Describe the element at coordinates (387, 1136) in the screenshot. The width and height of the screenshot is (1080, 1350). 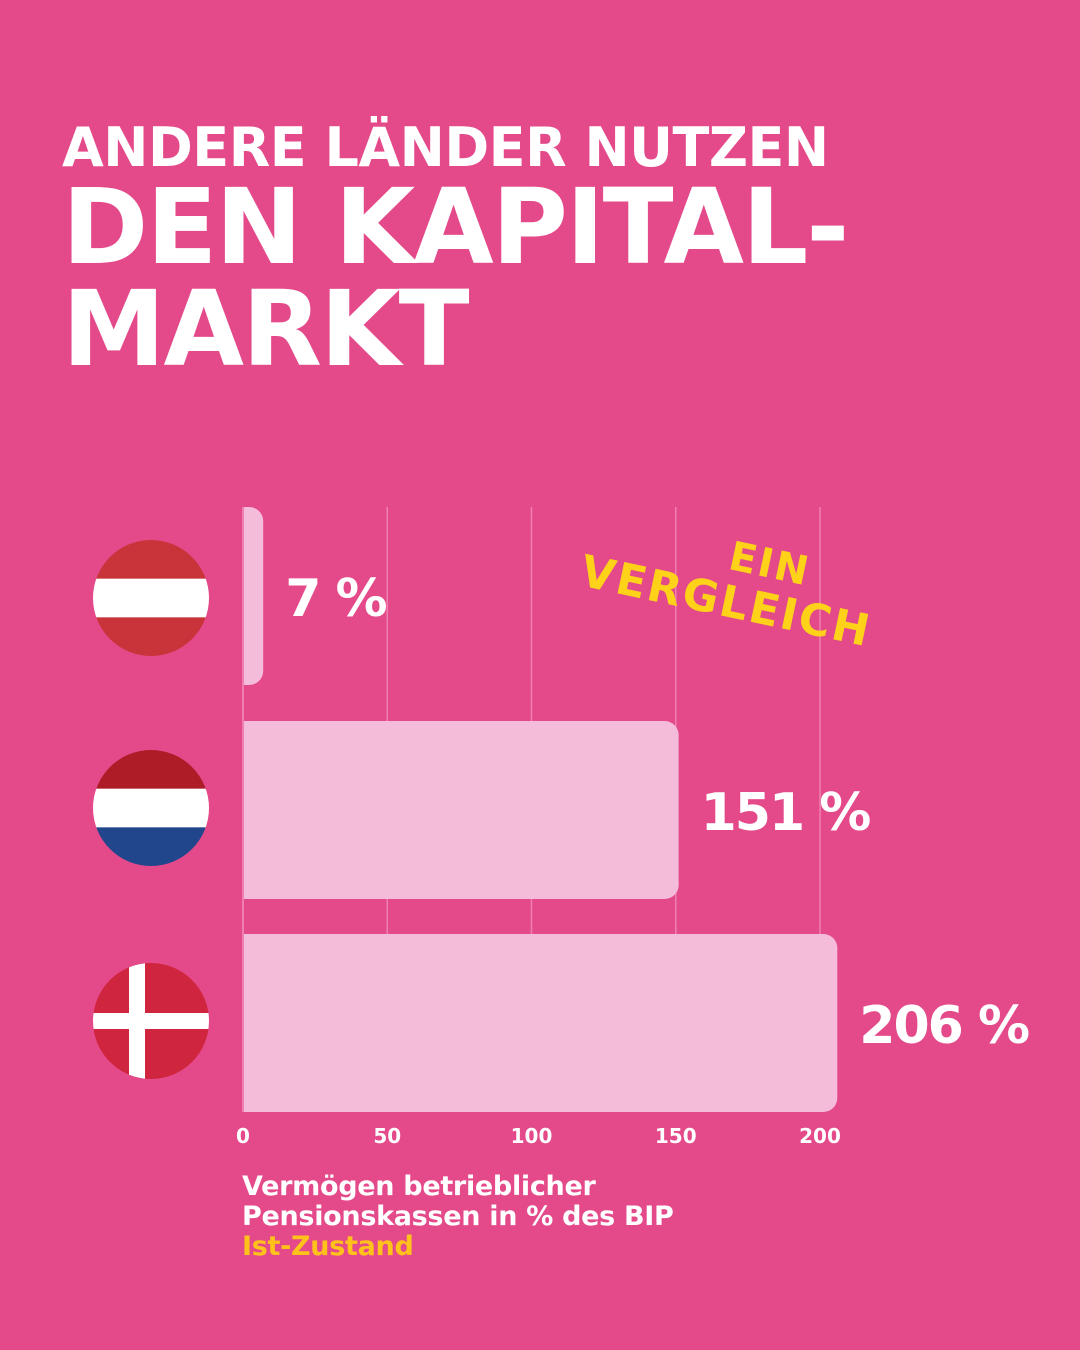
I see `tick-label-50: 50` at that location.